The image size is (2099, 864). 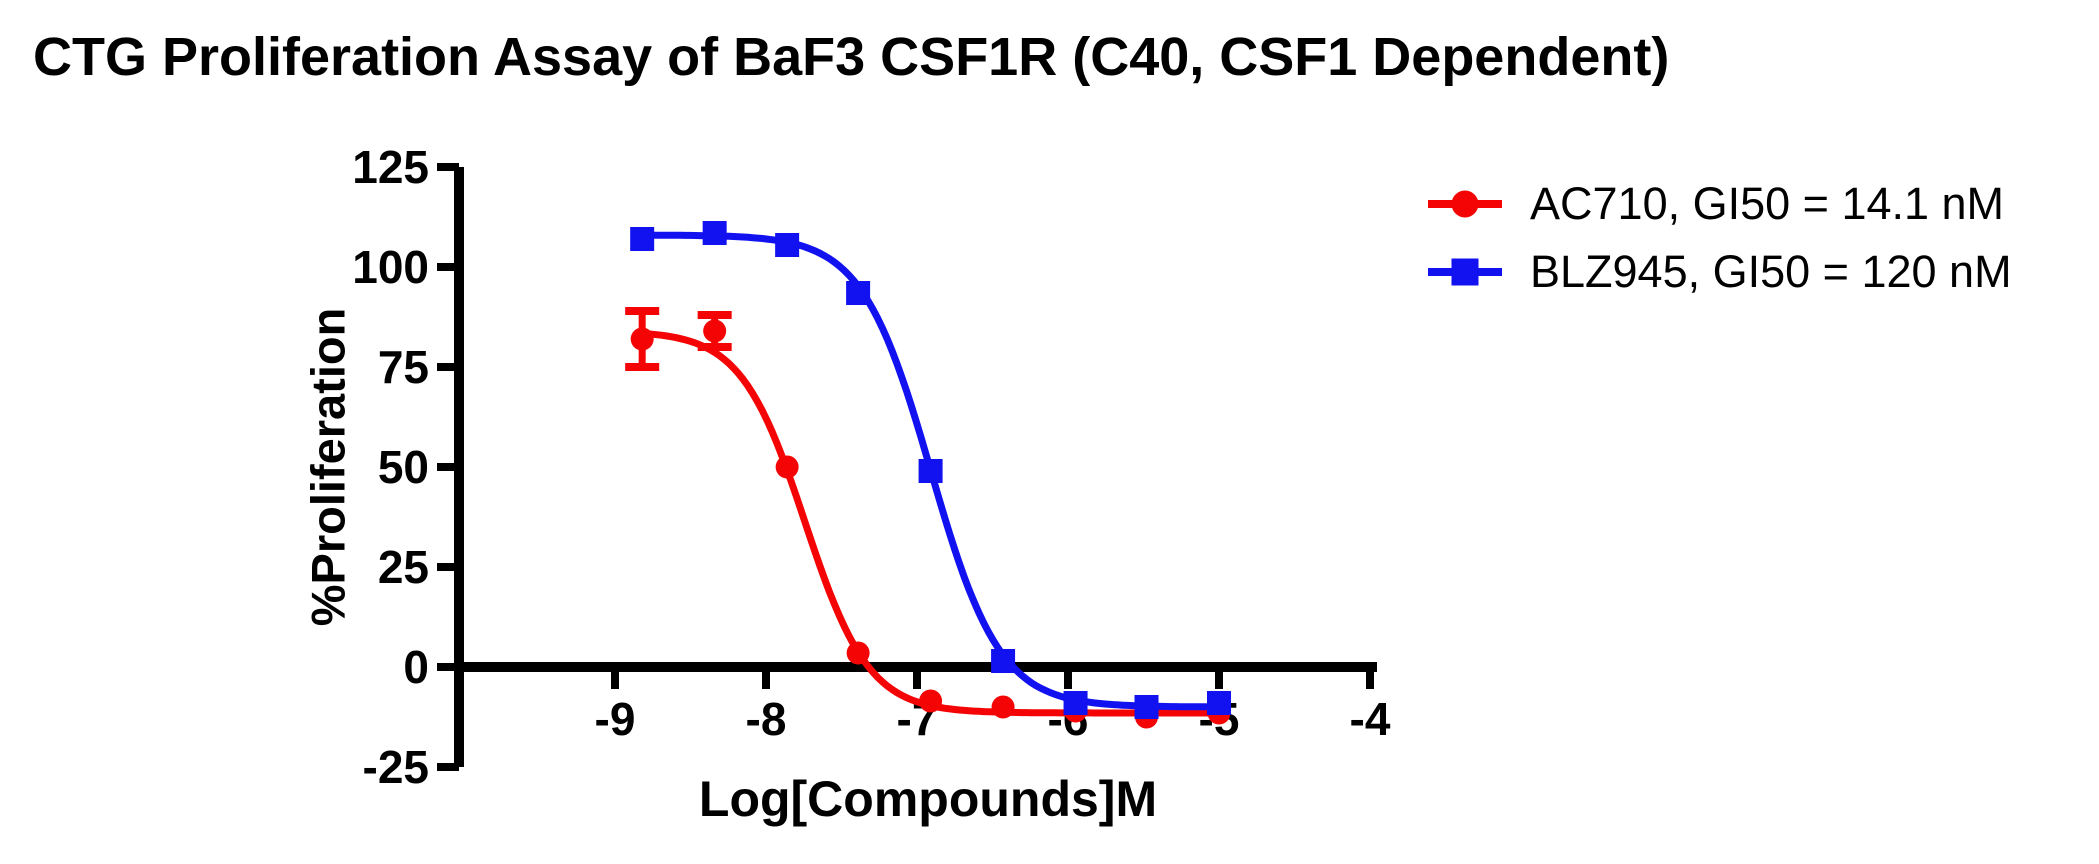 What do you see at coordinates (1465, 204) in the screenshot?
I see `circle-marker-icon` at bounding box center [1465, 204].